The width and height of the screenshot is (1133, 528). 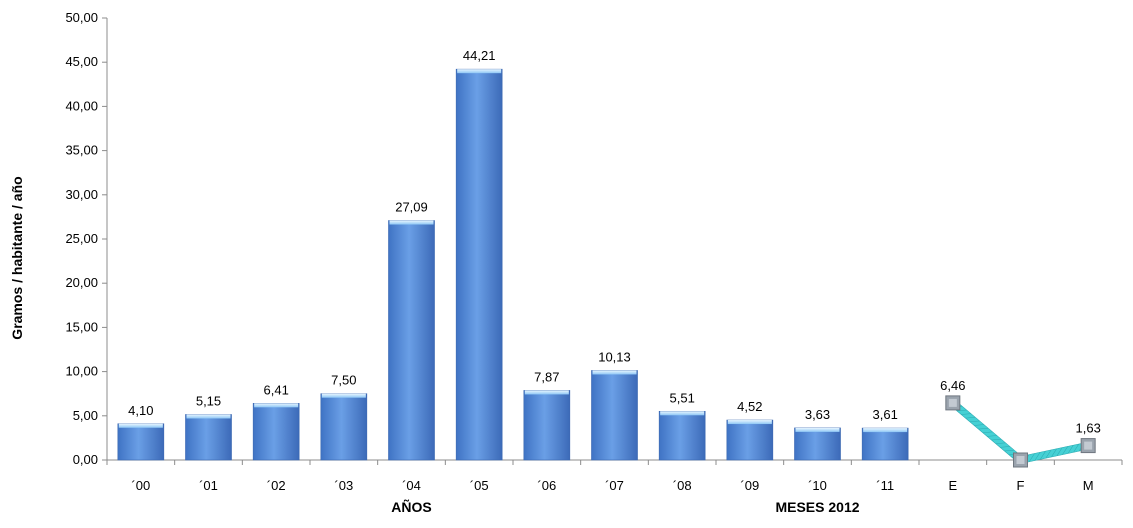 I want to click on data-label: 5,51, so click(x=682, y=397).